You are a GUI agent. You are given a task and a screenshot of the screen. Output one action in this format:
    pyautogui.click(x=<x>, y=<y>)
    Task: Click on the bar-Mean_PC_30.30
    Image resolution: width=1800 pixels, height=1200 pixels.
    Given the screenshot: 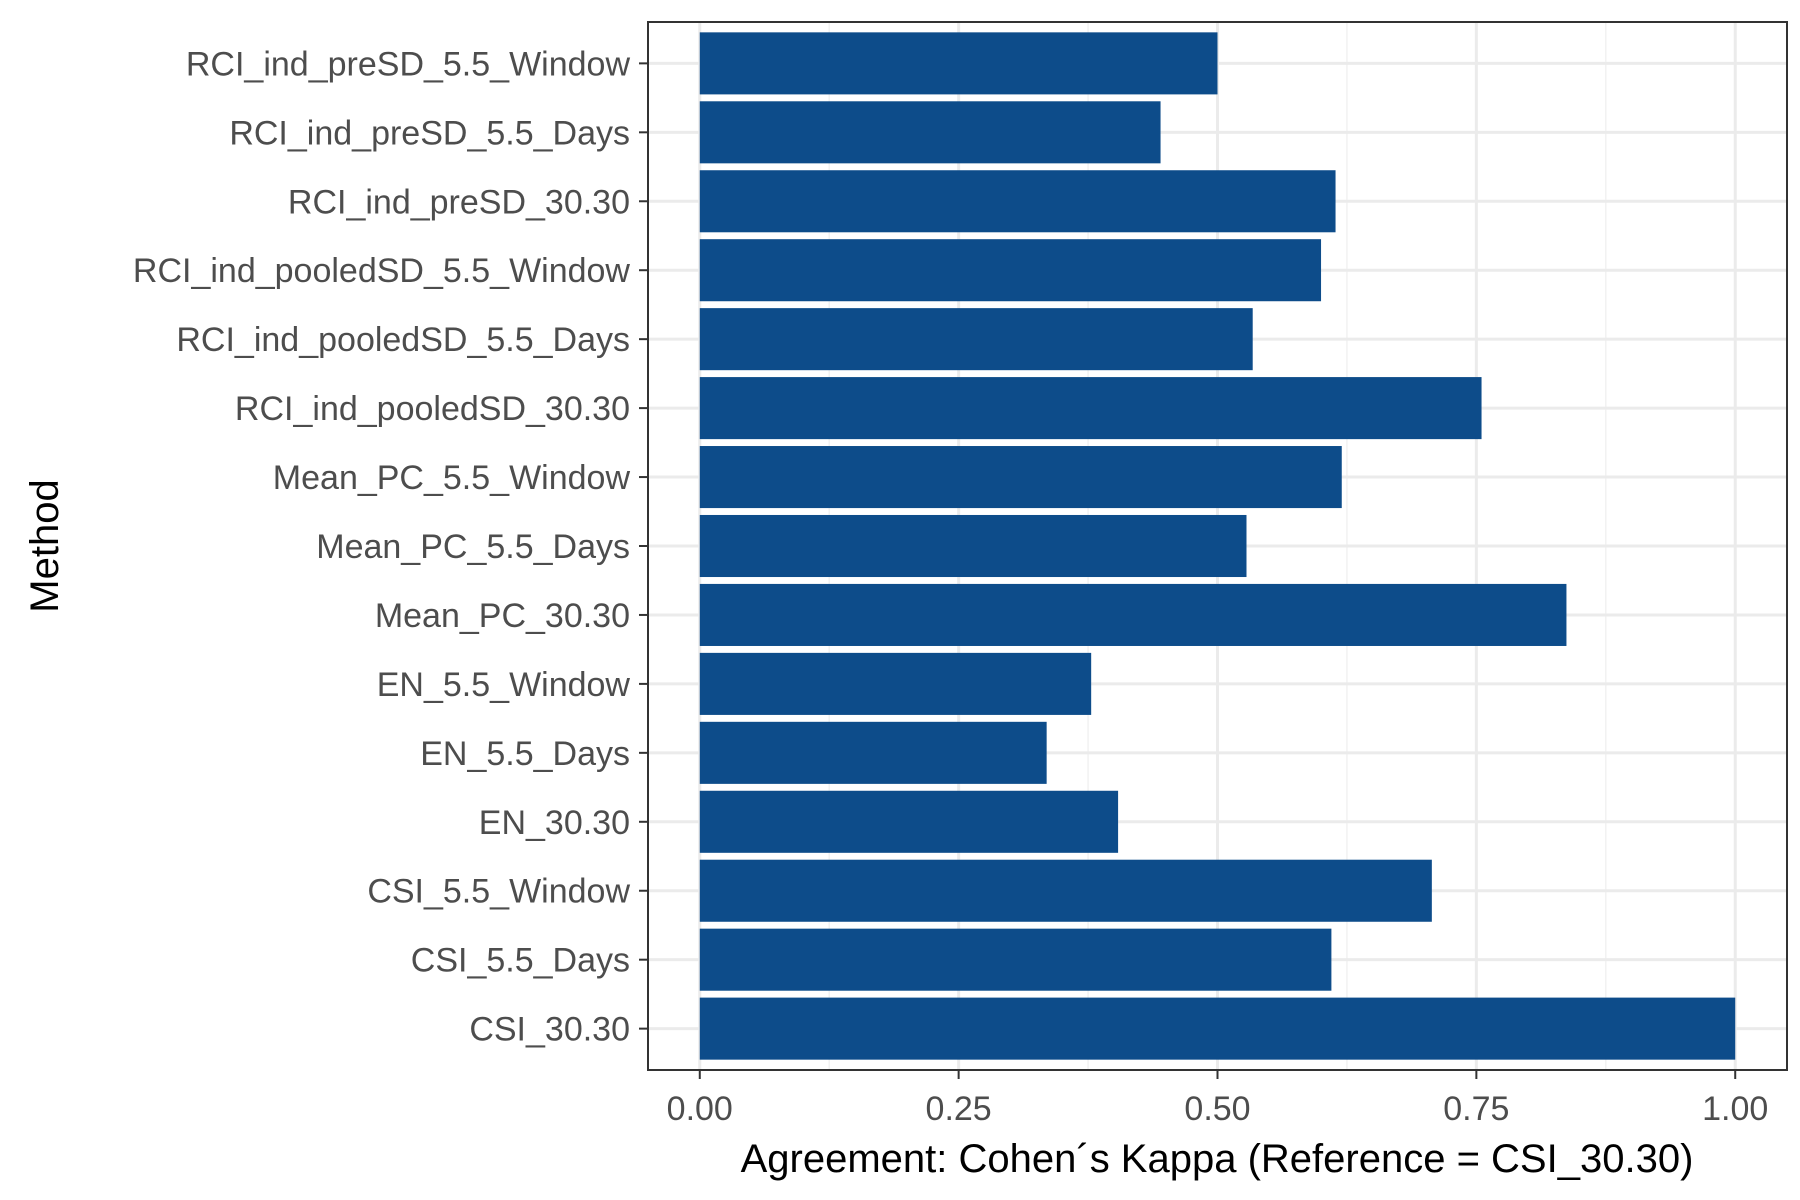 What is the action you would take?
    pyautogui.click(x=1133, y=614)
    